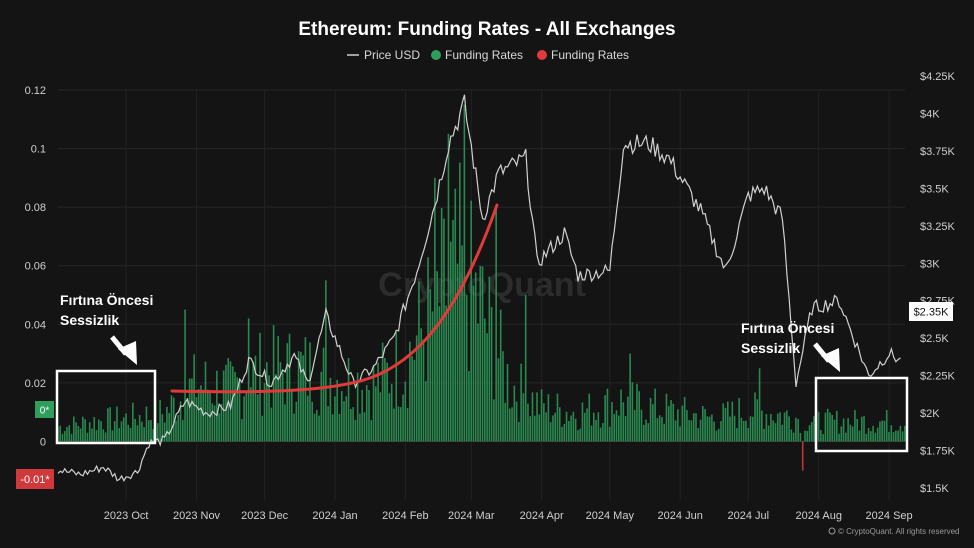 The width and height of the screenshot is (974, 548). I want to click on y-left-tick-label: 0.04, so click(35, 325).